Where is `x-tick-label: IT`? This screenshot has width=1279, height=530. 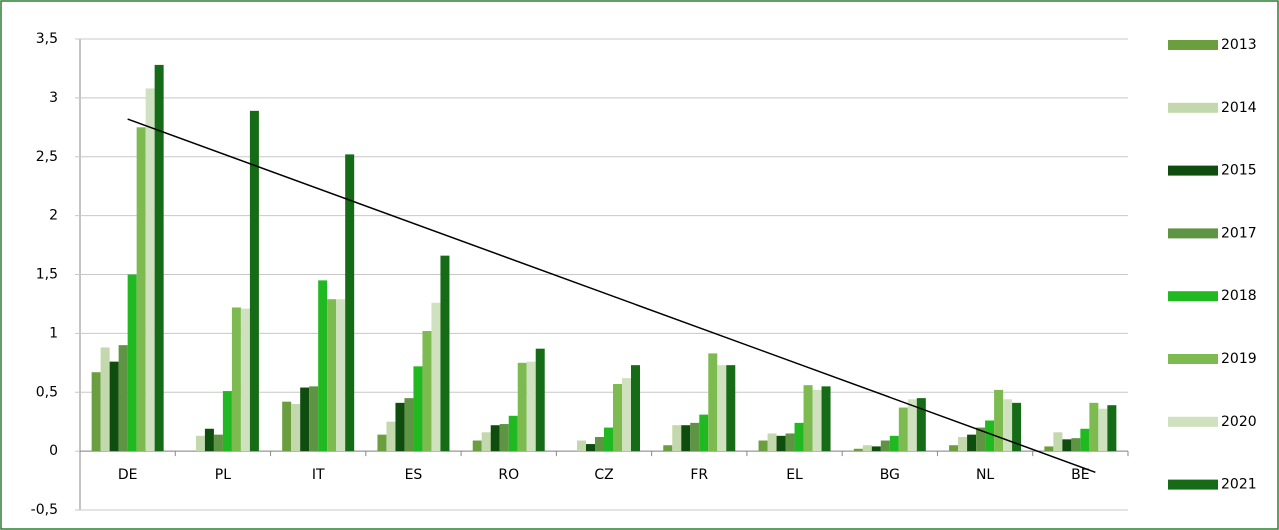 x-tick-label: IT is located at coordinates (318, 475).